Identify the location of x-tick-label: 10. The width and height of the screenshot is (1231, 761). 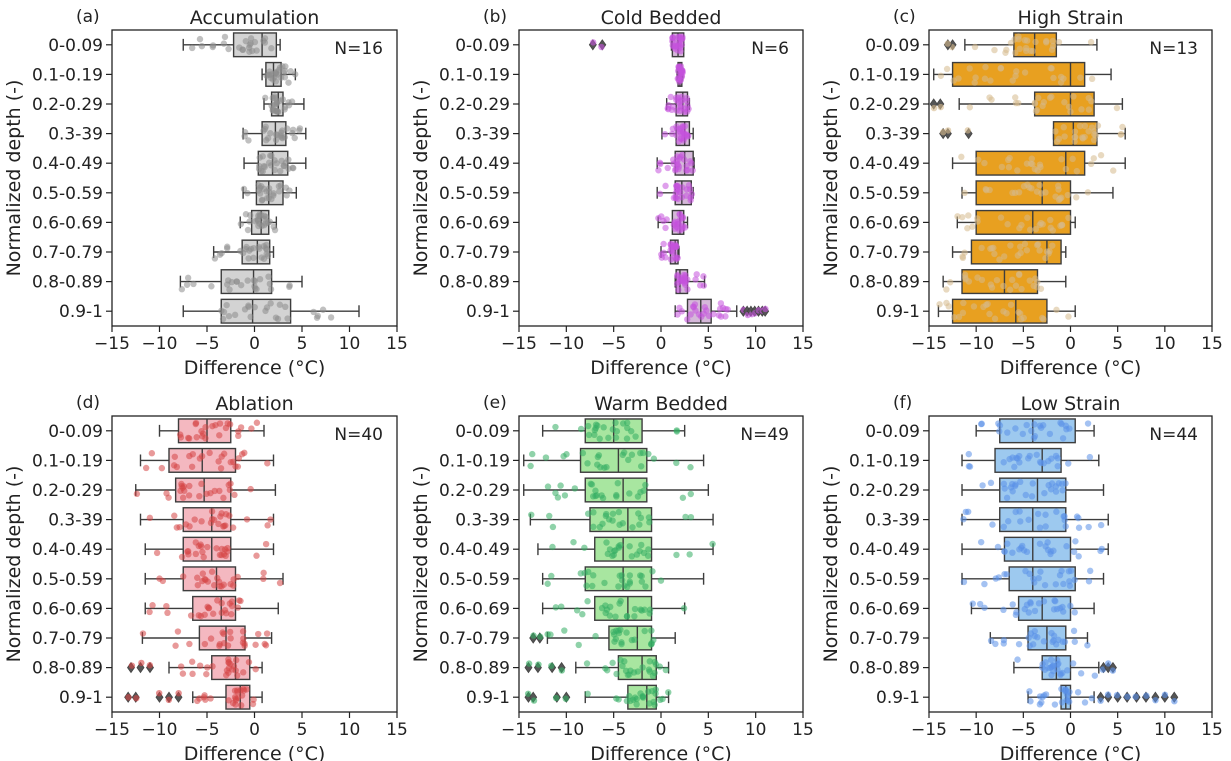
(756, 344).